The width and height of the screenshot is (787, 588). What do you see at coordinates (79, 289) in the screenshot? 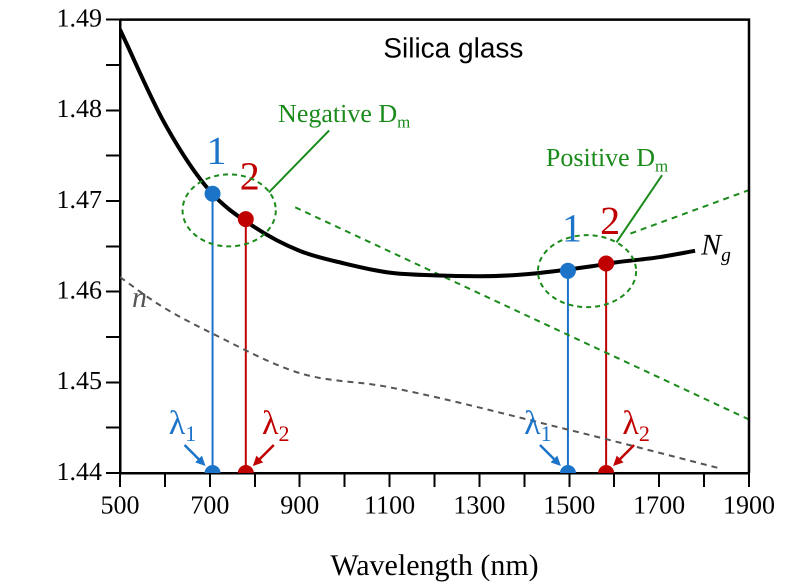
I see `y-tick-label: 1.46` at bounding box center [79, 289].